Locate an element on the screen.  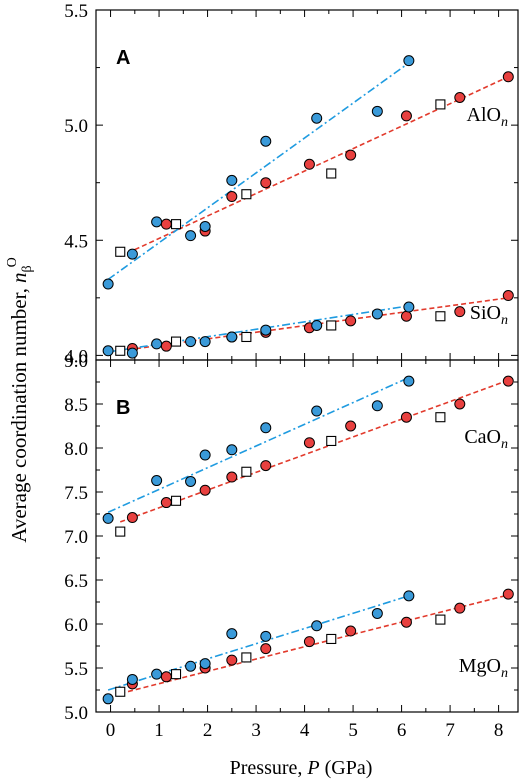
x-tick-label: 3 is located at coordinates (256, 730).